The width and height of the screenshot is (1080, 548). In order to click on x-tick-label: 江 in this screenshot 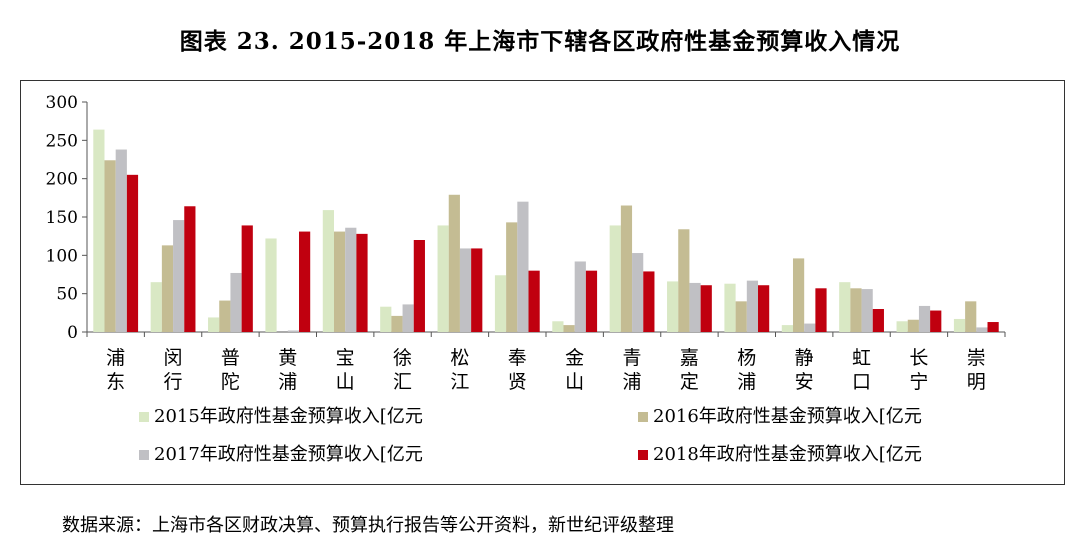, I will do `click(459, 382)`.